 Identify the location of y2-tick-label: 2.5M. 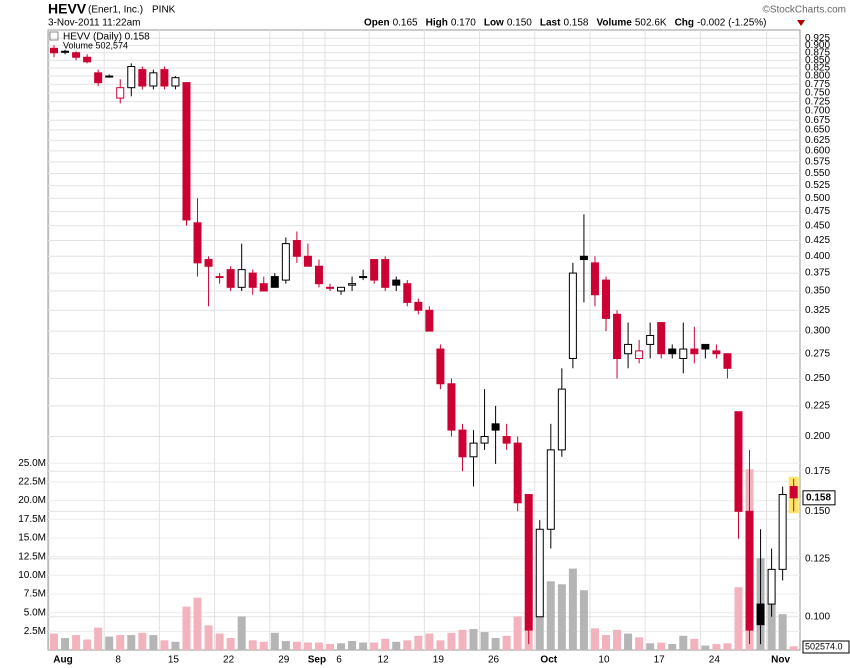
(35, 631).